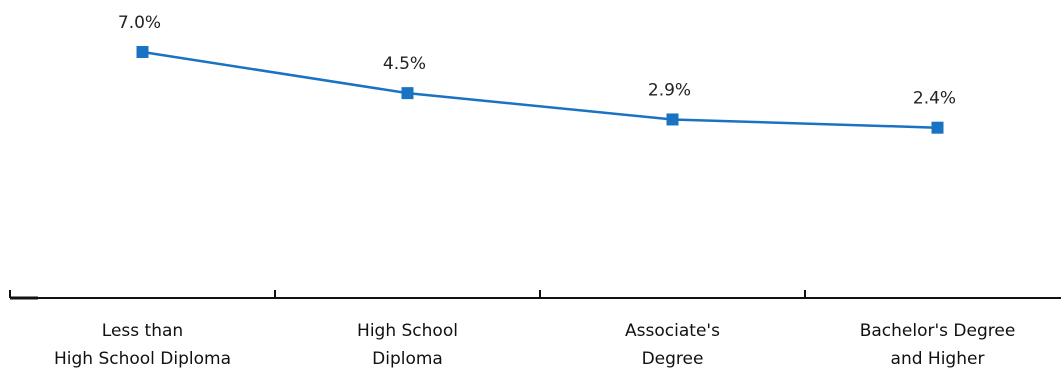 The width and height of the screenshot is (1061, 372). I want to click on category-label-line: Degree, so click(673, 359).